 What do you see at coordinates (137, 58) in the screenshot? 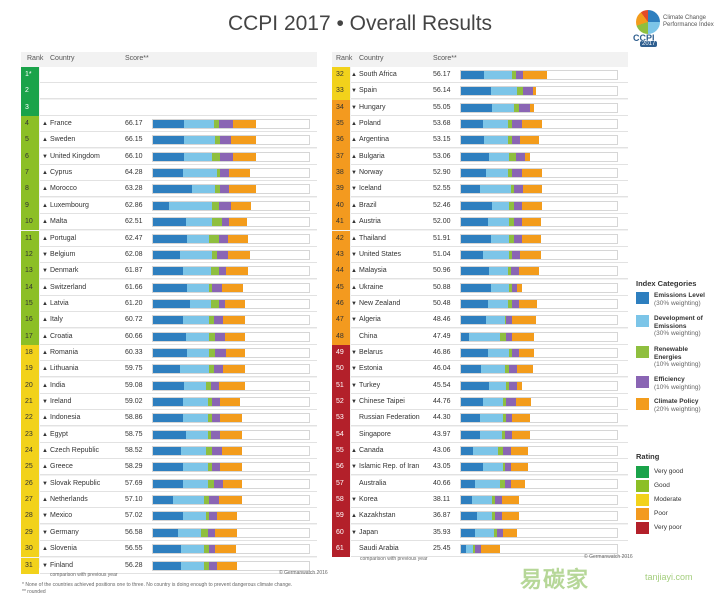
I see `header-score: Score**` at bounding box center [137, 58].